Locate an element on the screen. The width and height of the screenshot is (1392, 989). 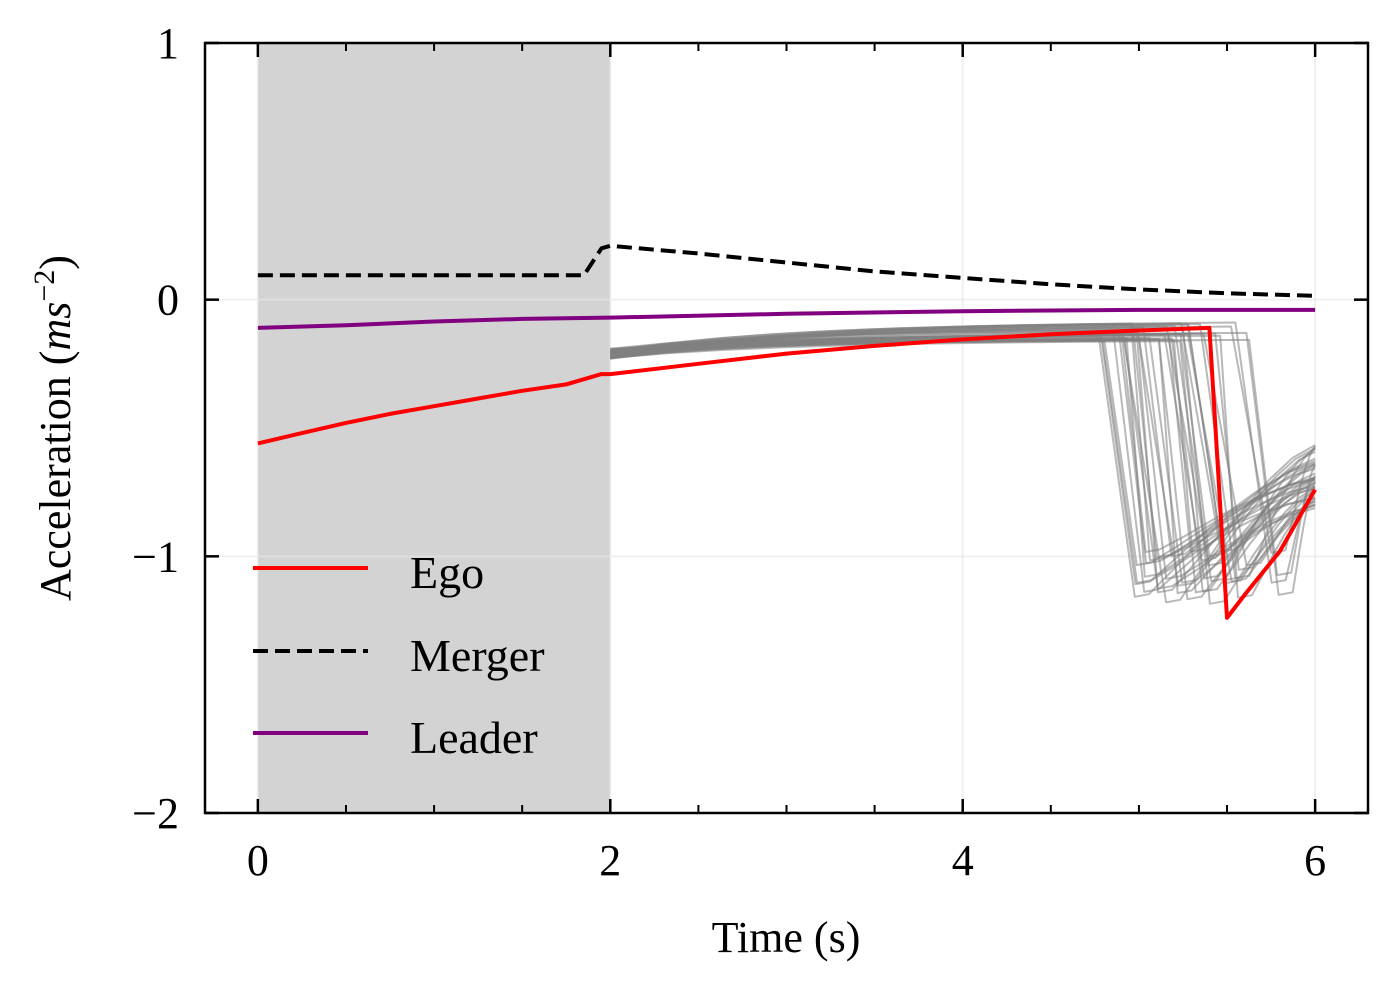
legend-label-leader: Leader is located at coordinates (474, 737).